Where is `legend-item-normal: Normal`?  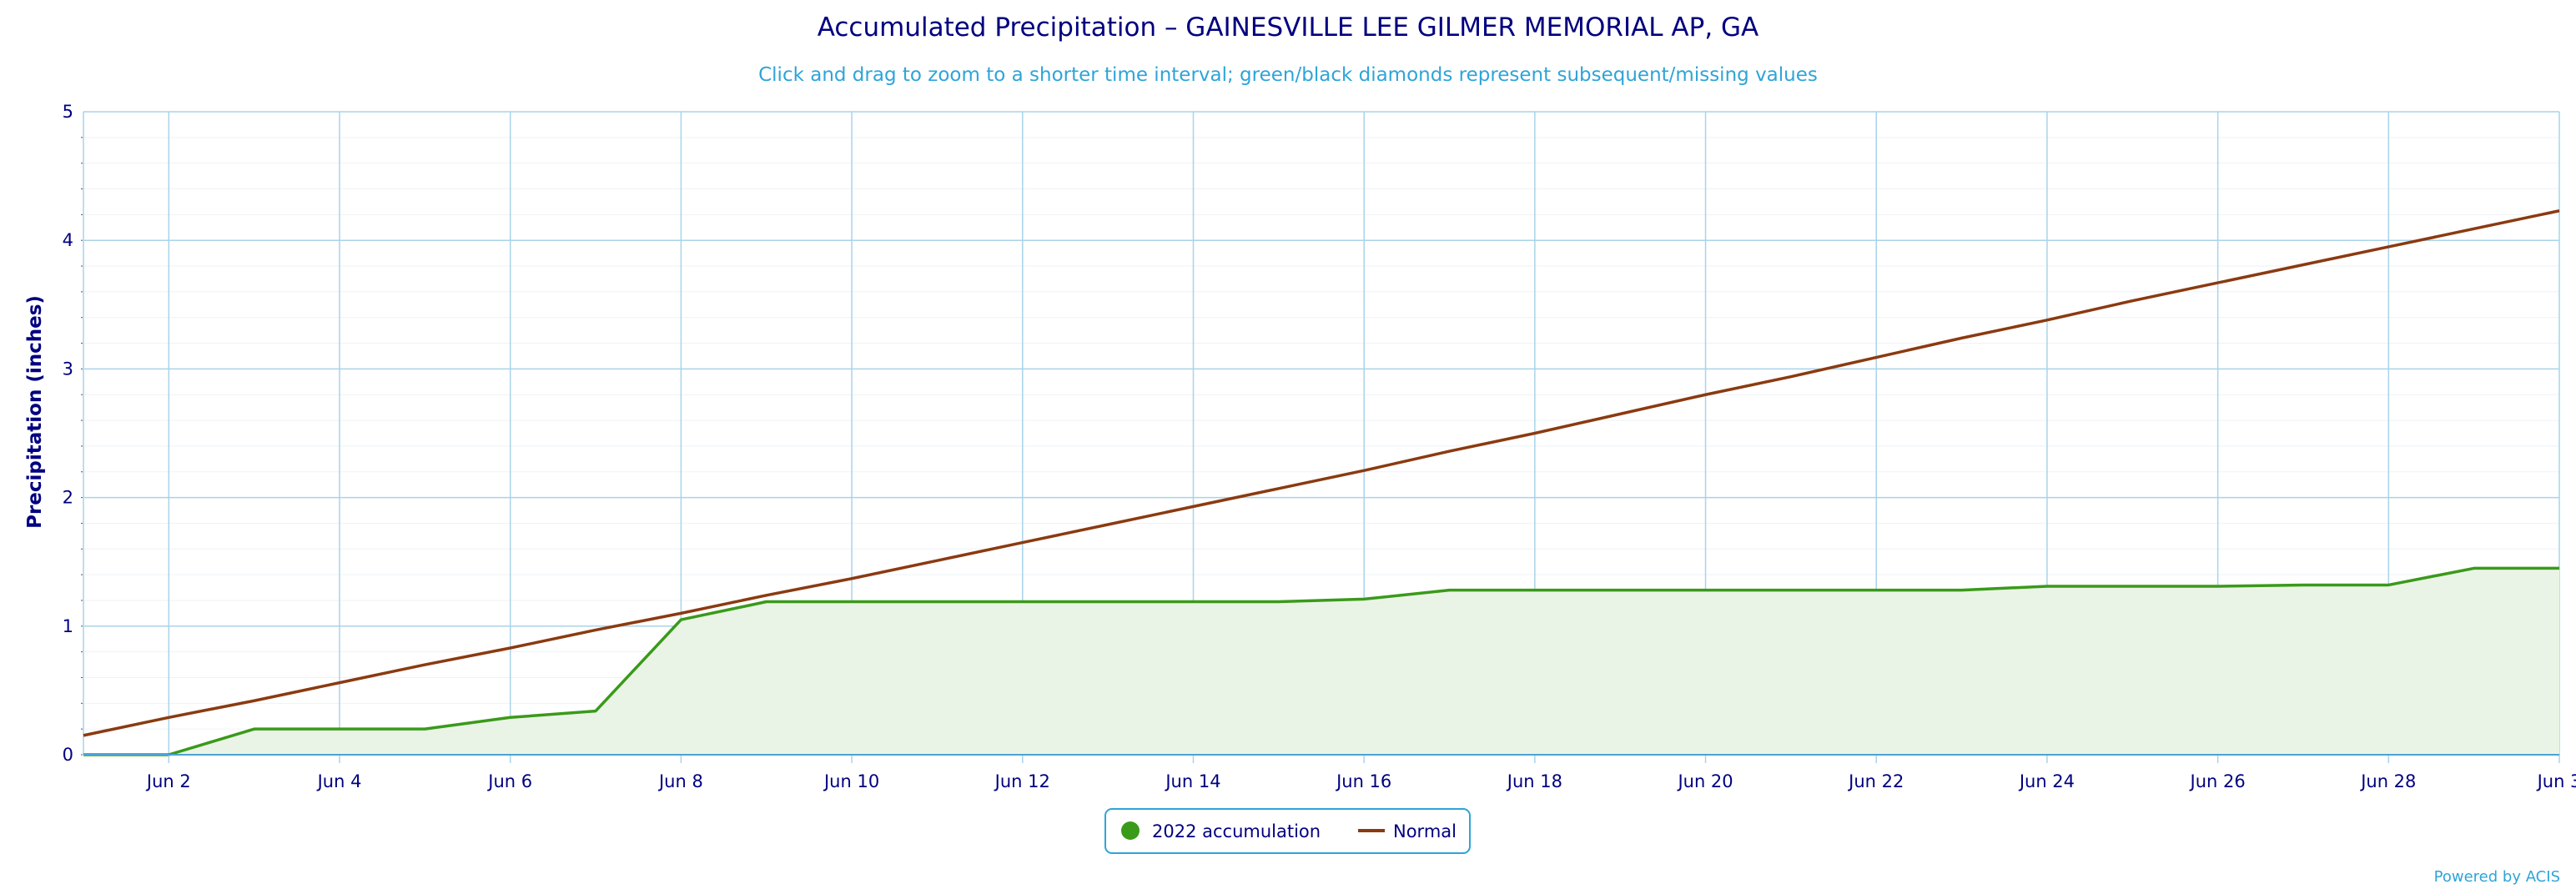
legend-item-normal: Normal is located at coordinates (1407, 831).